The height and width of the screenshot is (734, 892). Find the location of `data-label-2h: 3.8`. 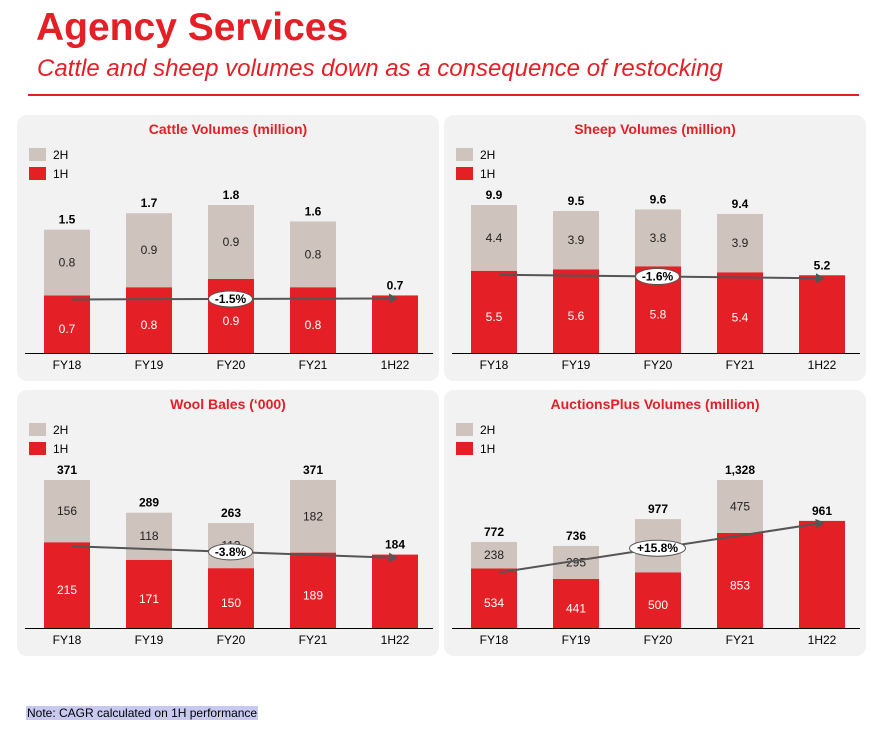

data-label-2h: 3.8 is located at coordinates (658, 238).